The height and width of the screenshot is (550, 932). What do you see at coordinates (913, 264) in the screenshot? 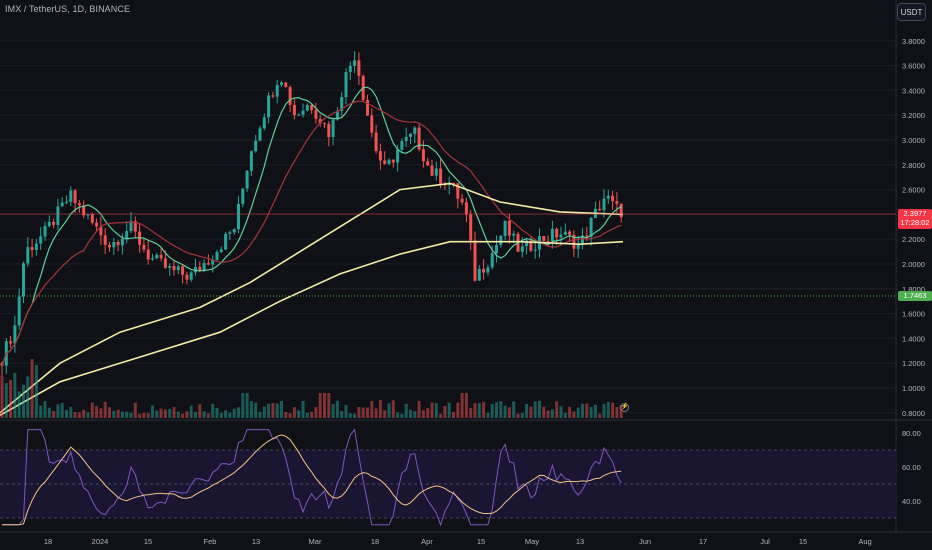
I see `price-tick-label: 2.0000` at bounding box center [913, 264].